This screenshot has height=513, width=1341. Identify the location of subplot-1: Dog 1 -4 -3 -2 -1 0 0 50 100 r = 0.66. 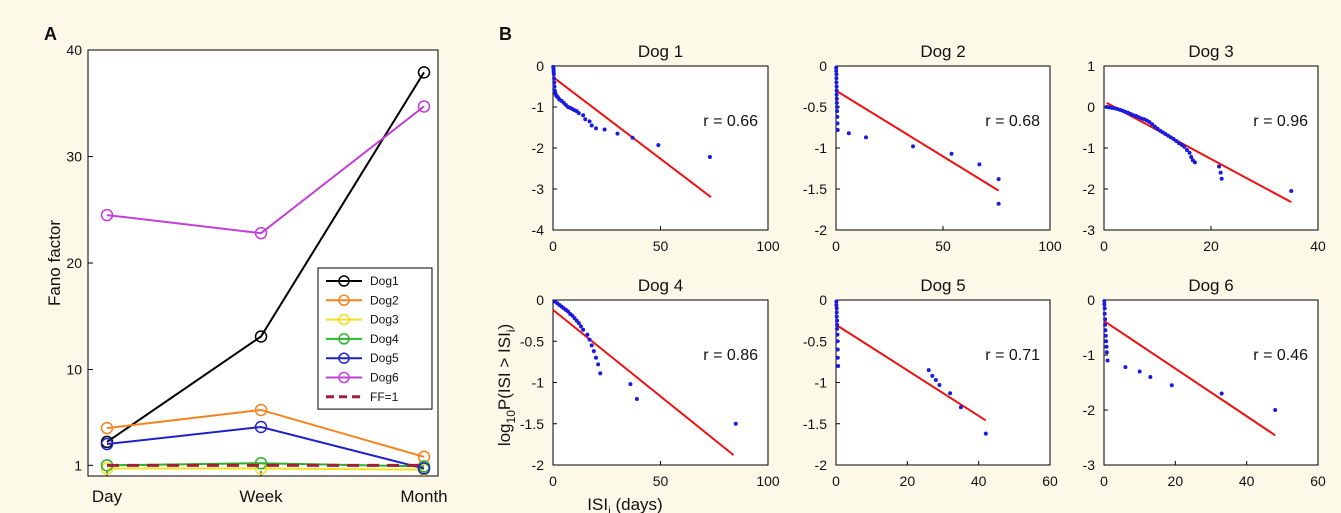
(656, 148).